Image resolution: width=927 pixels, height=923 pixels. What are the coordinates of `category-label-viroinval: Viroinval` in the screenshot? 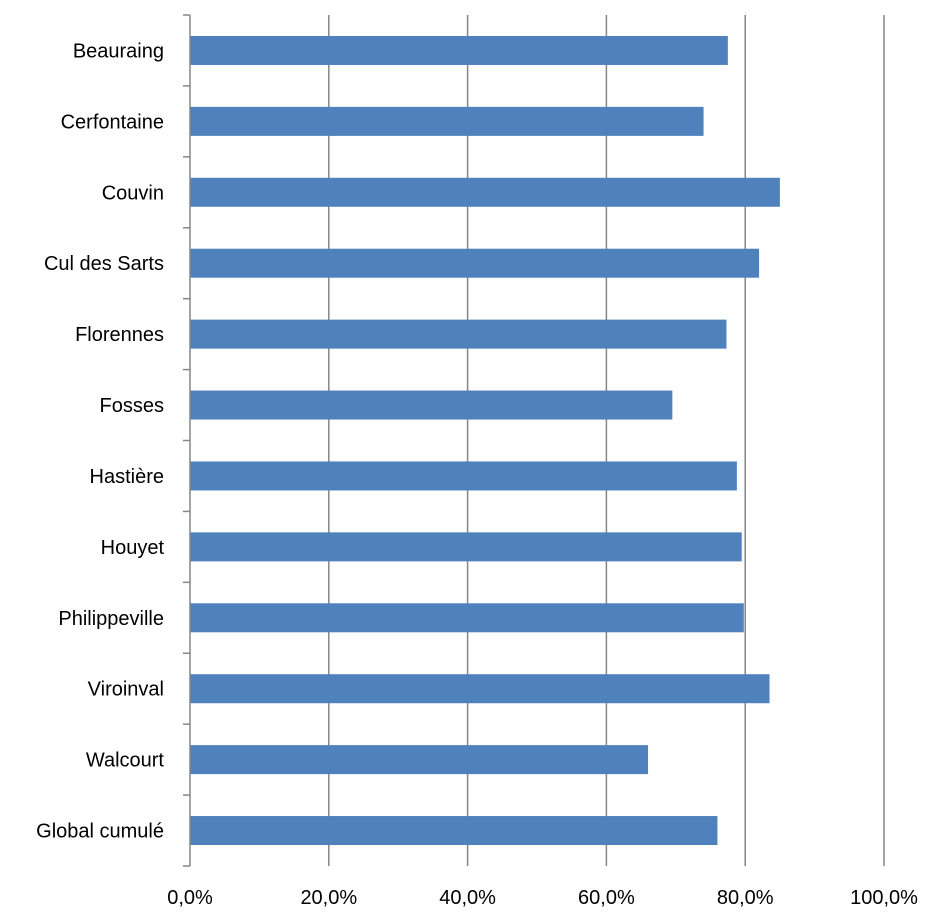 It's located at (126, 690).